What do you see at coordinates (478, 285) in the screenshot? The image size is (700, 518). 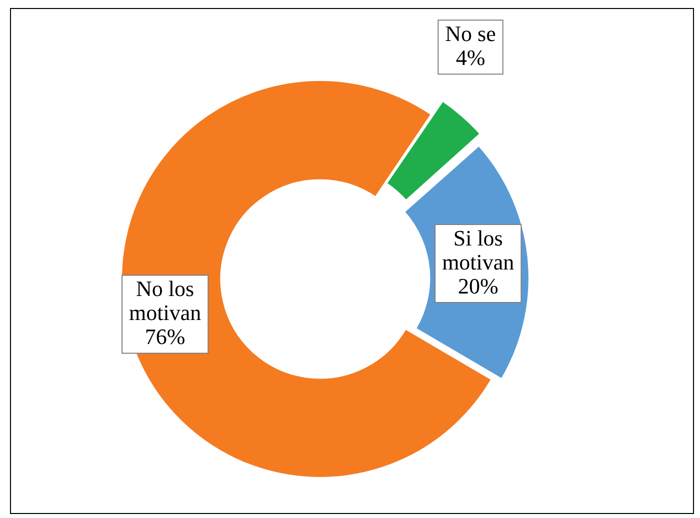 I see `data-label: 20%` at bounding box center [478, 285].